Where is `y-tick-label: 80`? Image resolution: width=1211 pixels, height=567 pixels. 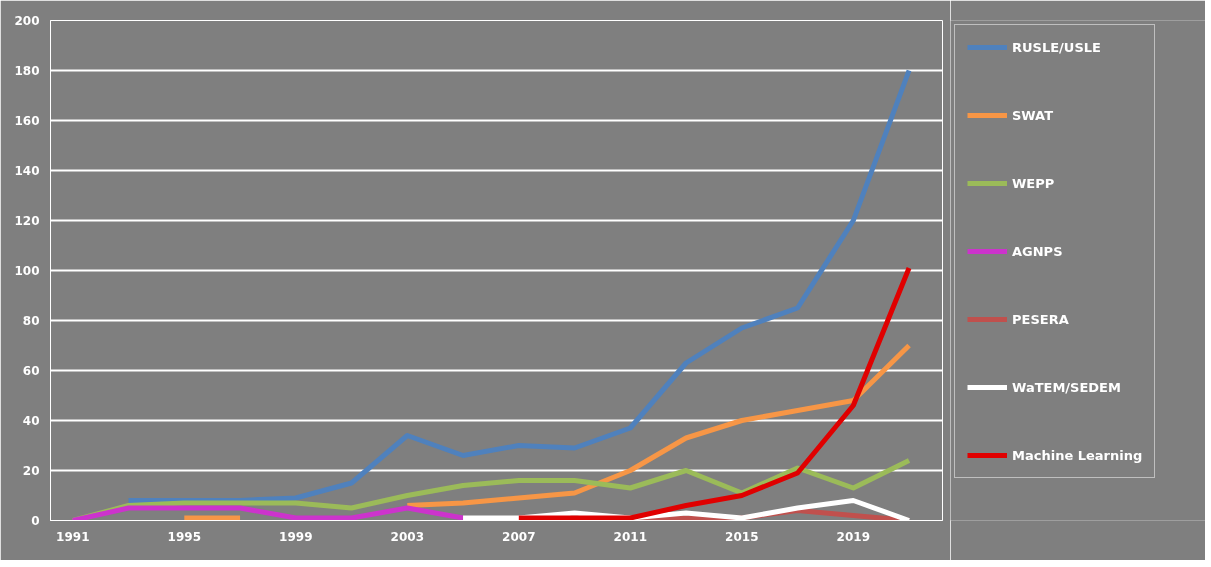 y-tick-label: 80 is located at coordinates (31, 321).